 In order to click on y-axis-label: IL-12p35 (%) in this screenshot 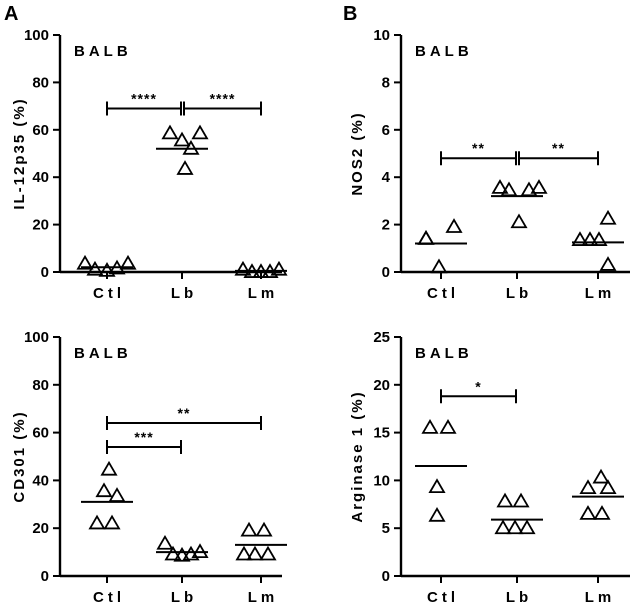, I will do `click(19, 153)`.